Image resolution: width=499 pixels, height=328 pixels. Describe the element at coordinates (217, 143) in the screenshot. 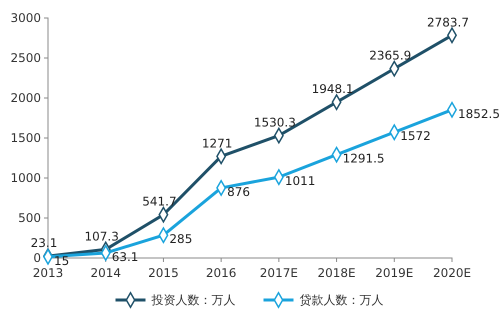

I see `data-label: 1271` at that location.